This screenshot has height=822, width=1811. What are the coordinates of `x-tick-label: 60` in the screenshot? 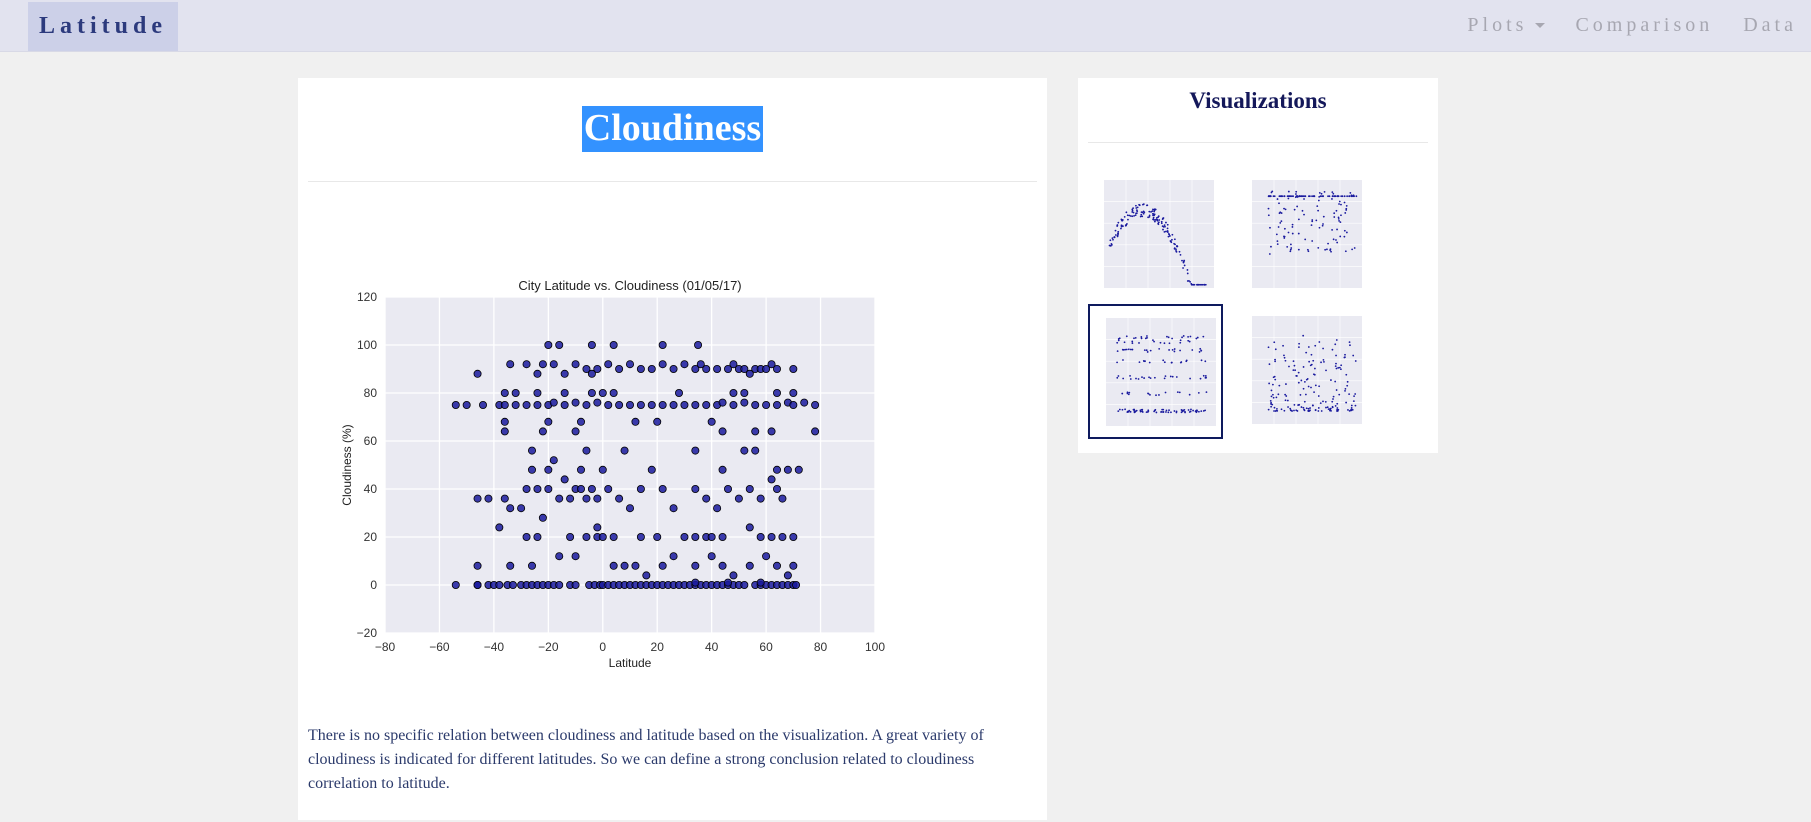 It's located at (766, 647).